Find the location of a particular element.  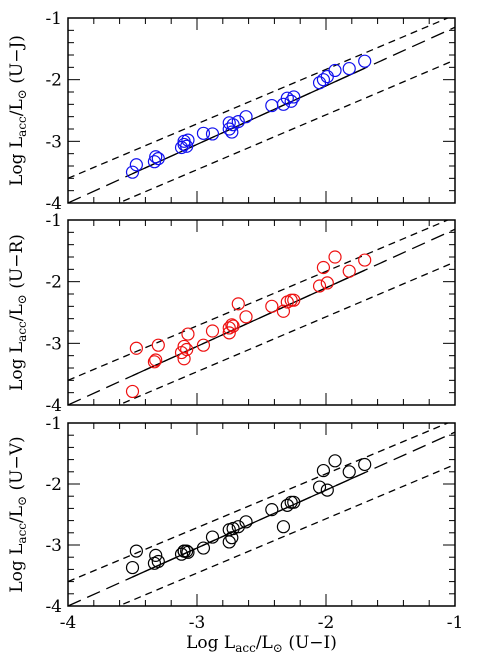

label-part: (U−R) is located at coordinates (17, 264).